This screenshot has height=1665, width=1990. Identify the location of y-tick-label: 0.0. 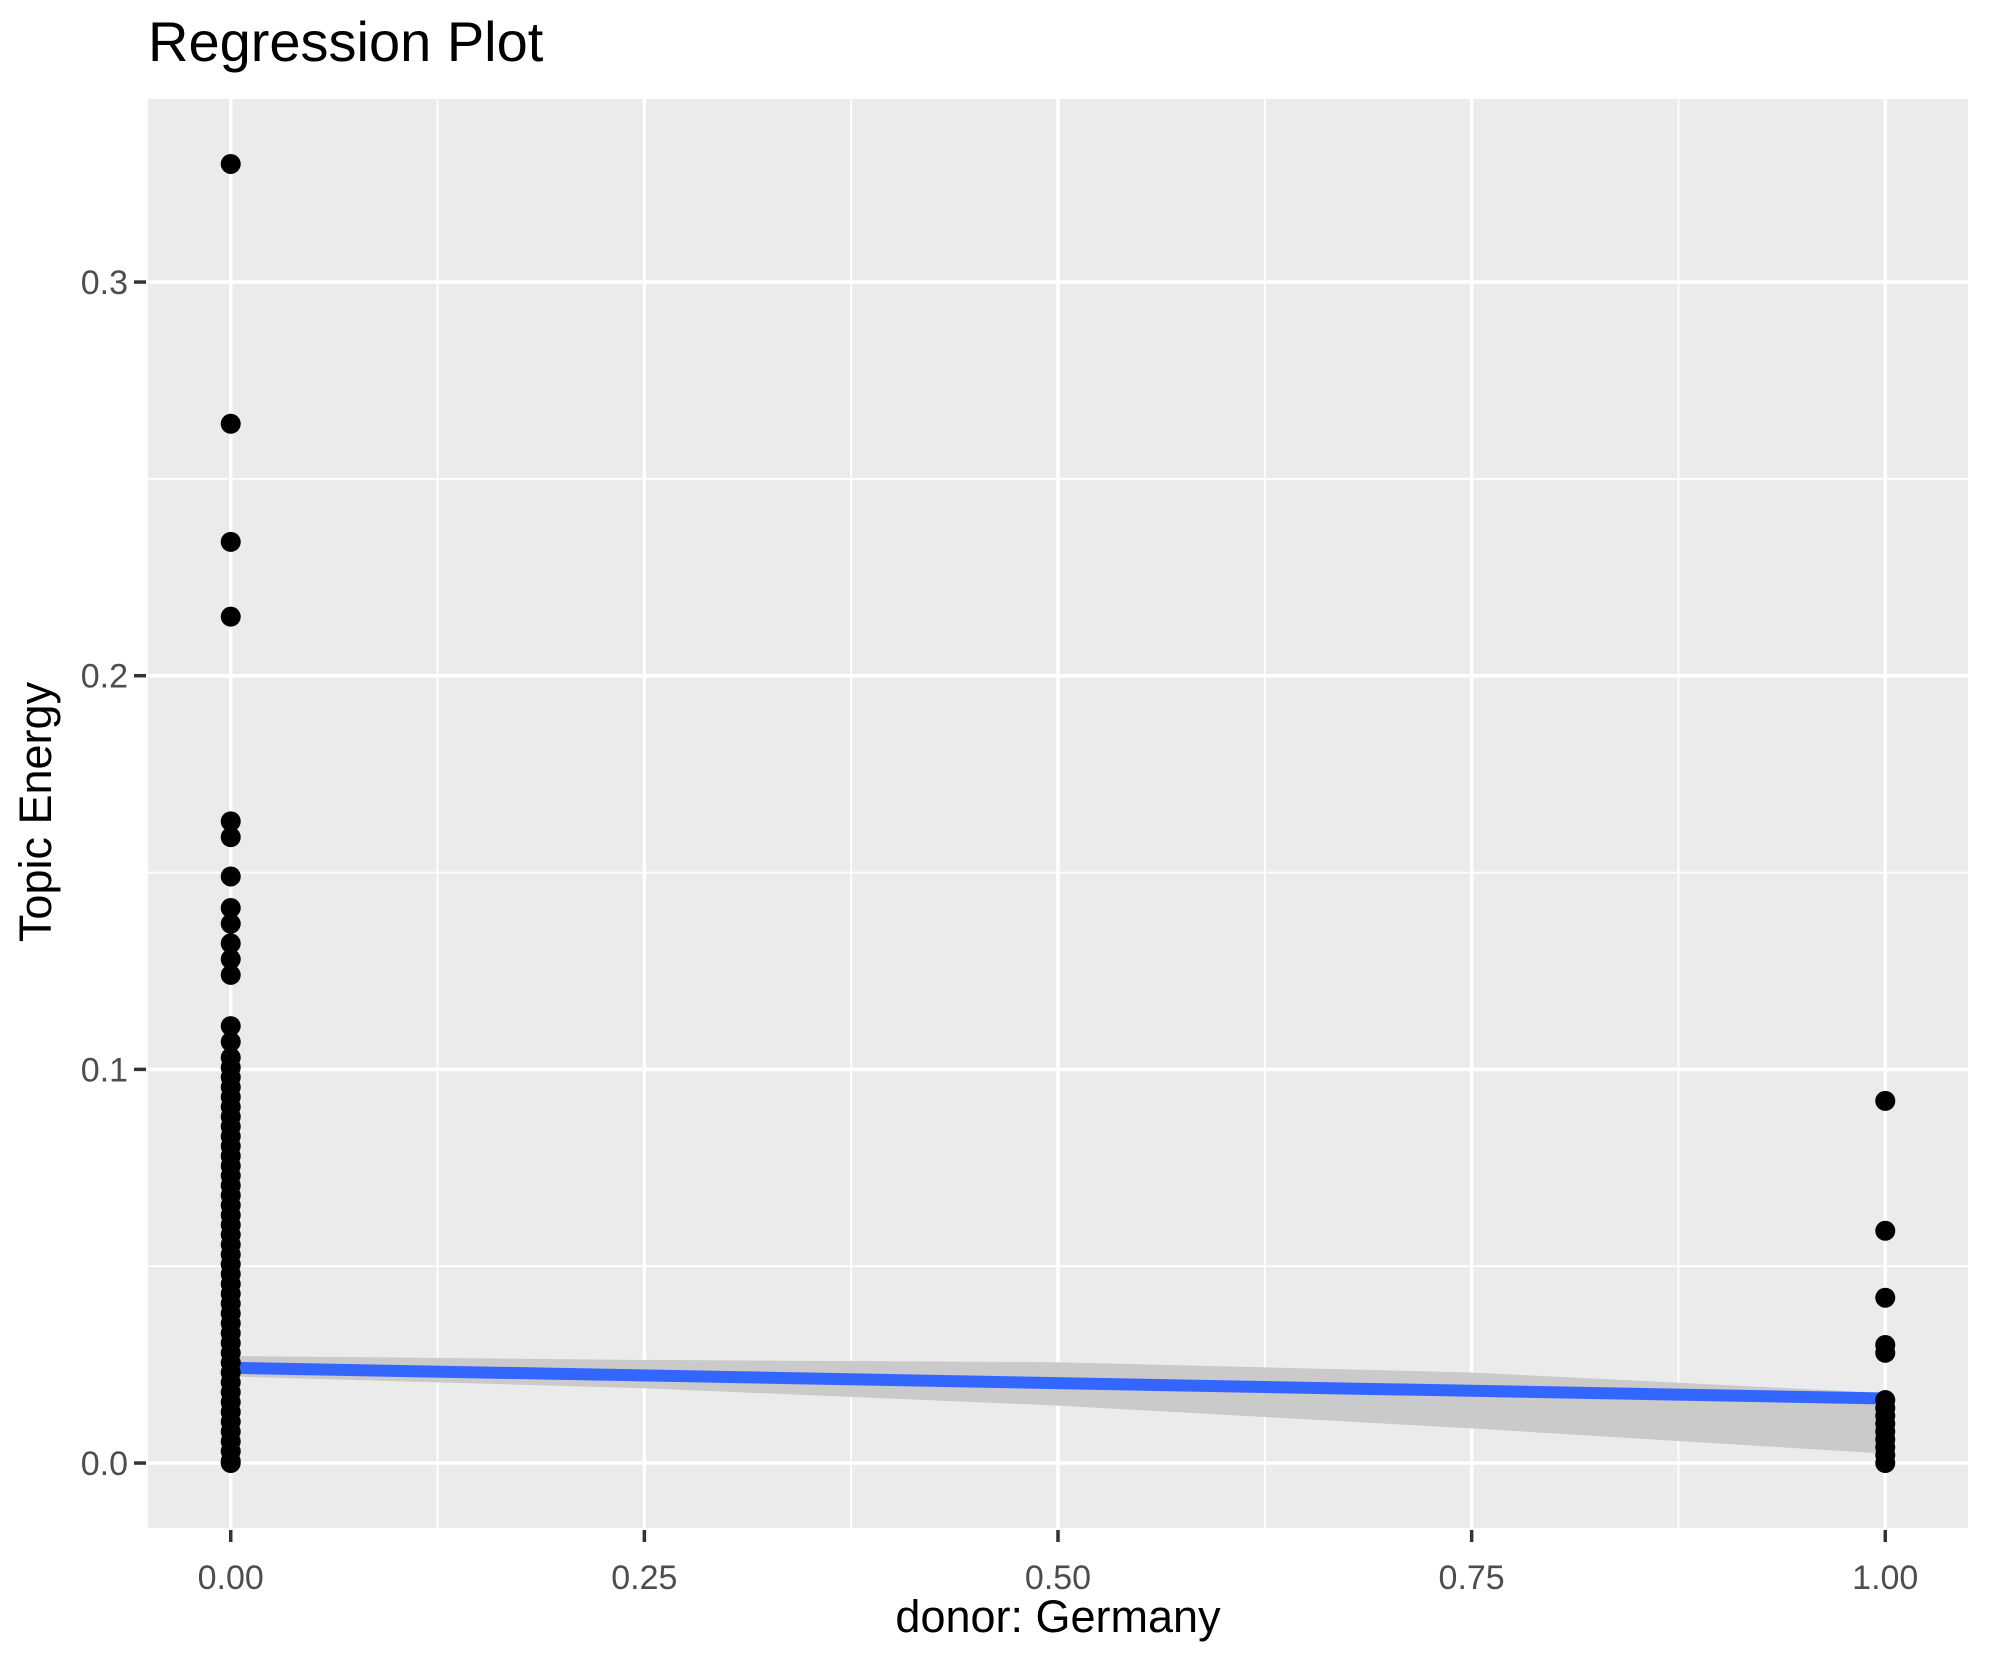
(104, 1464).